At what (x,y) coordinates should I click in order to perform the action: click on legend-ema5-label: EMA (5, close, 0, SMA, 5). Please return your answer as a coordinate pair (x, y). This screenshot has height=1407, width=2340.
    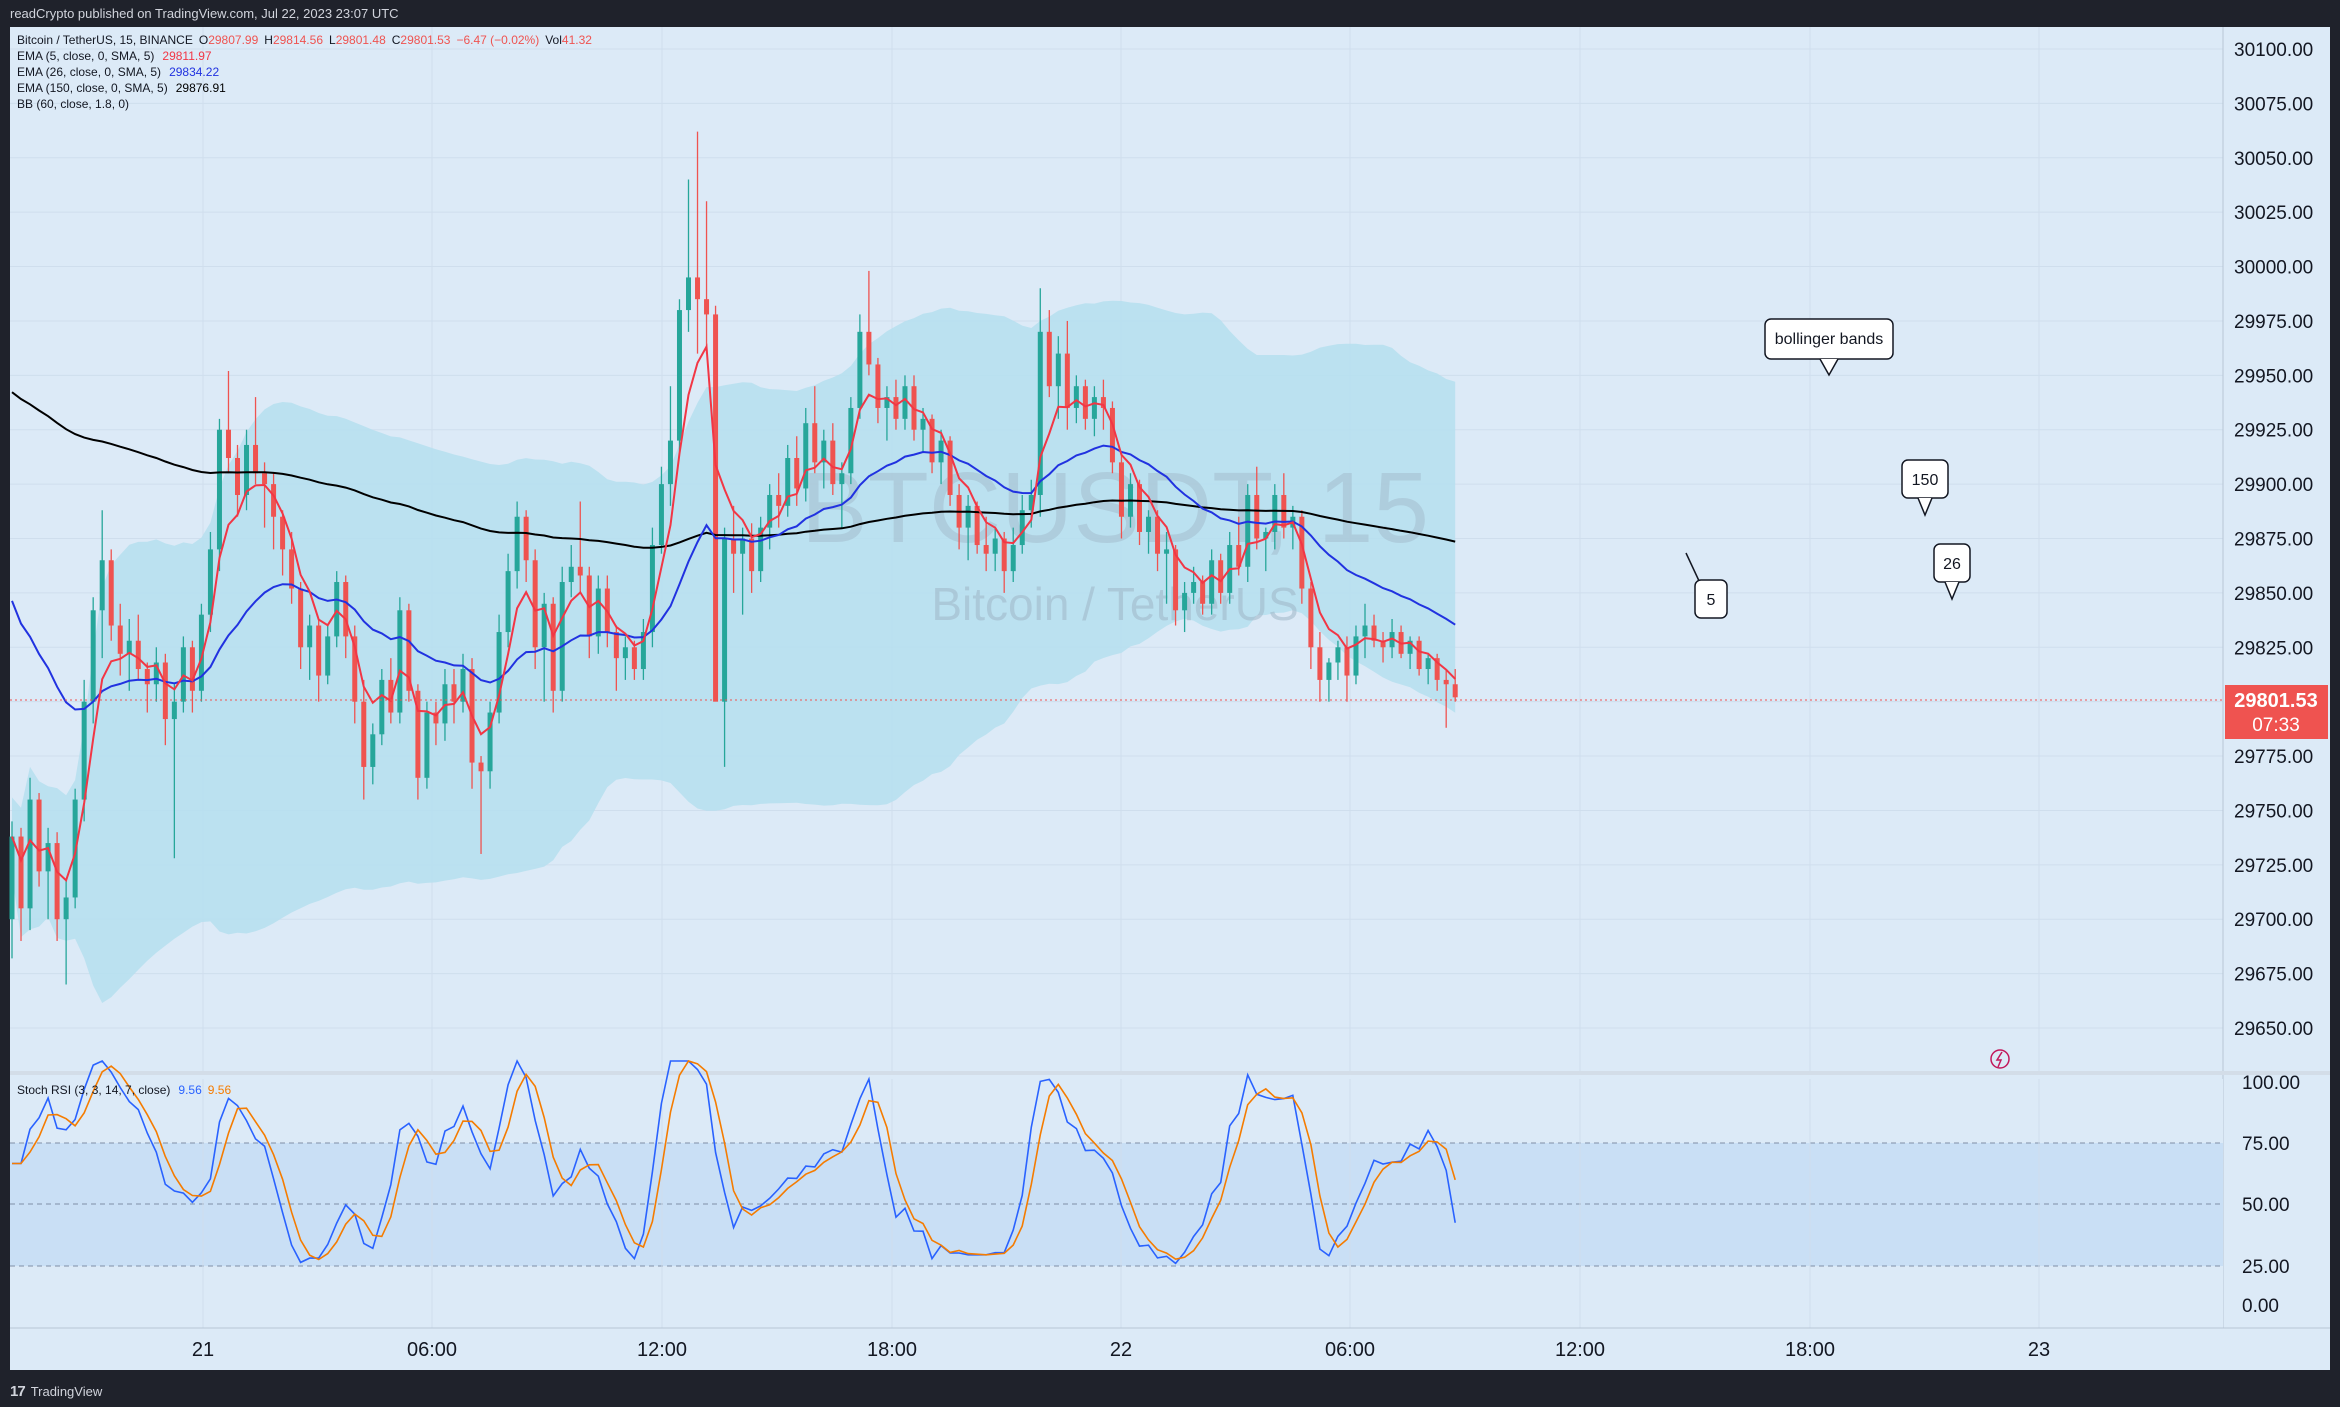
    Looking at the image, I should click on (85, 56).